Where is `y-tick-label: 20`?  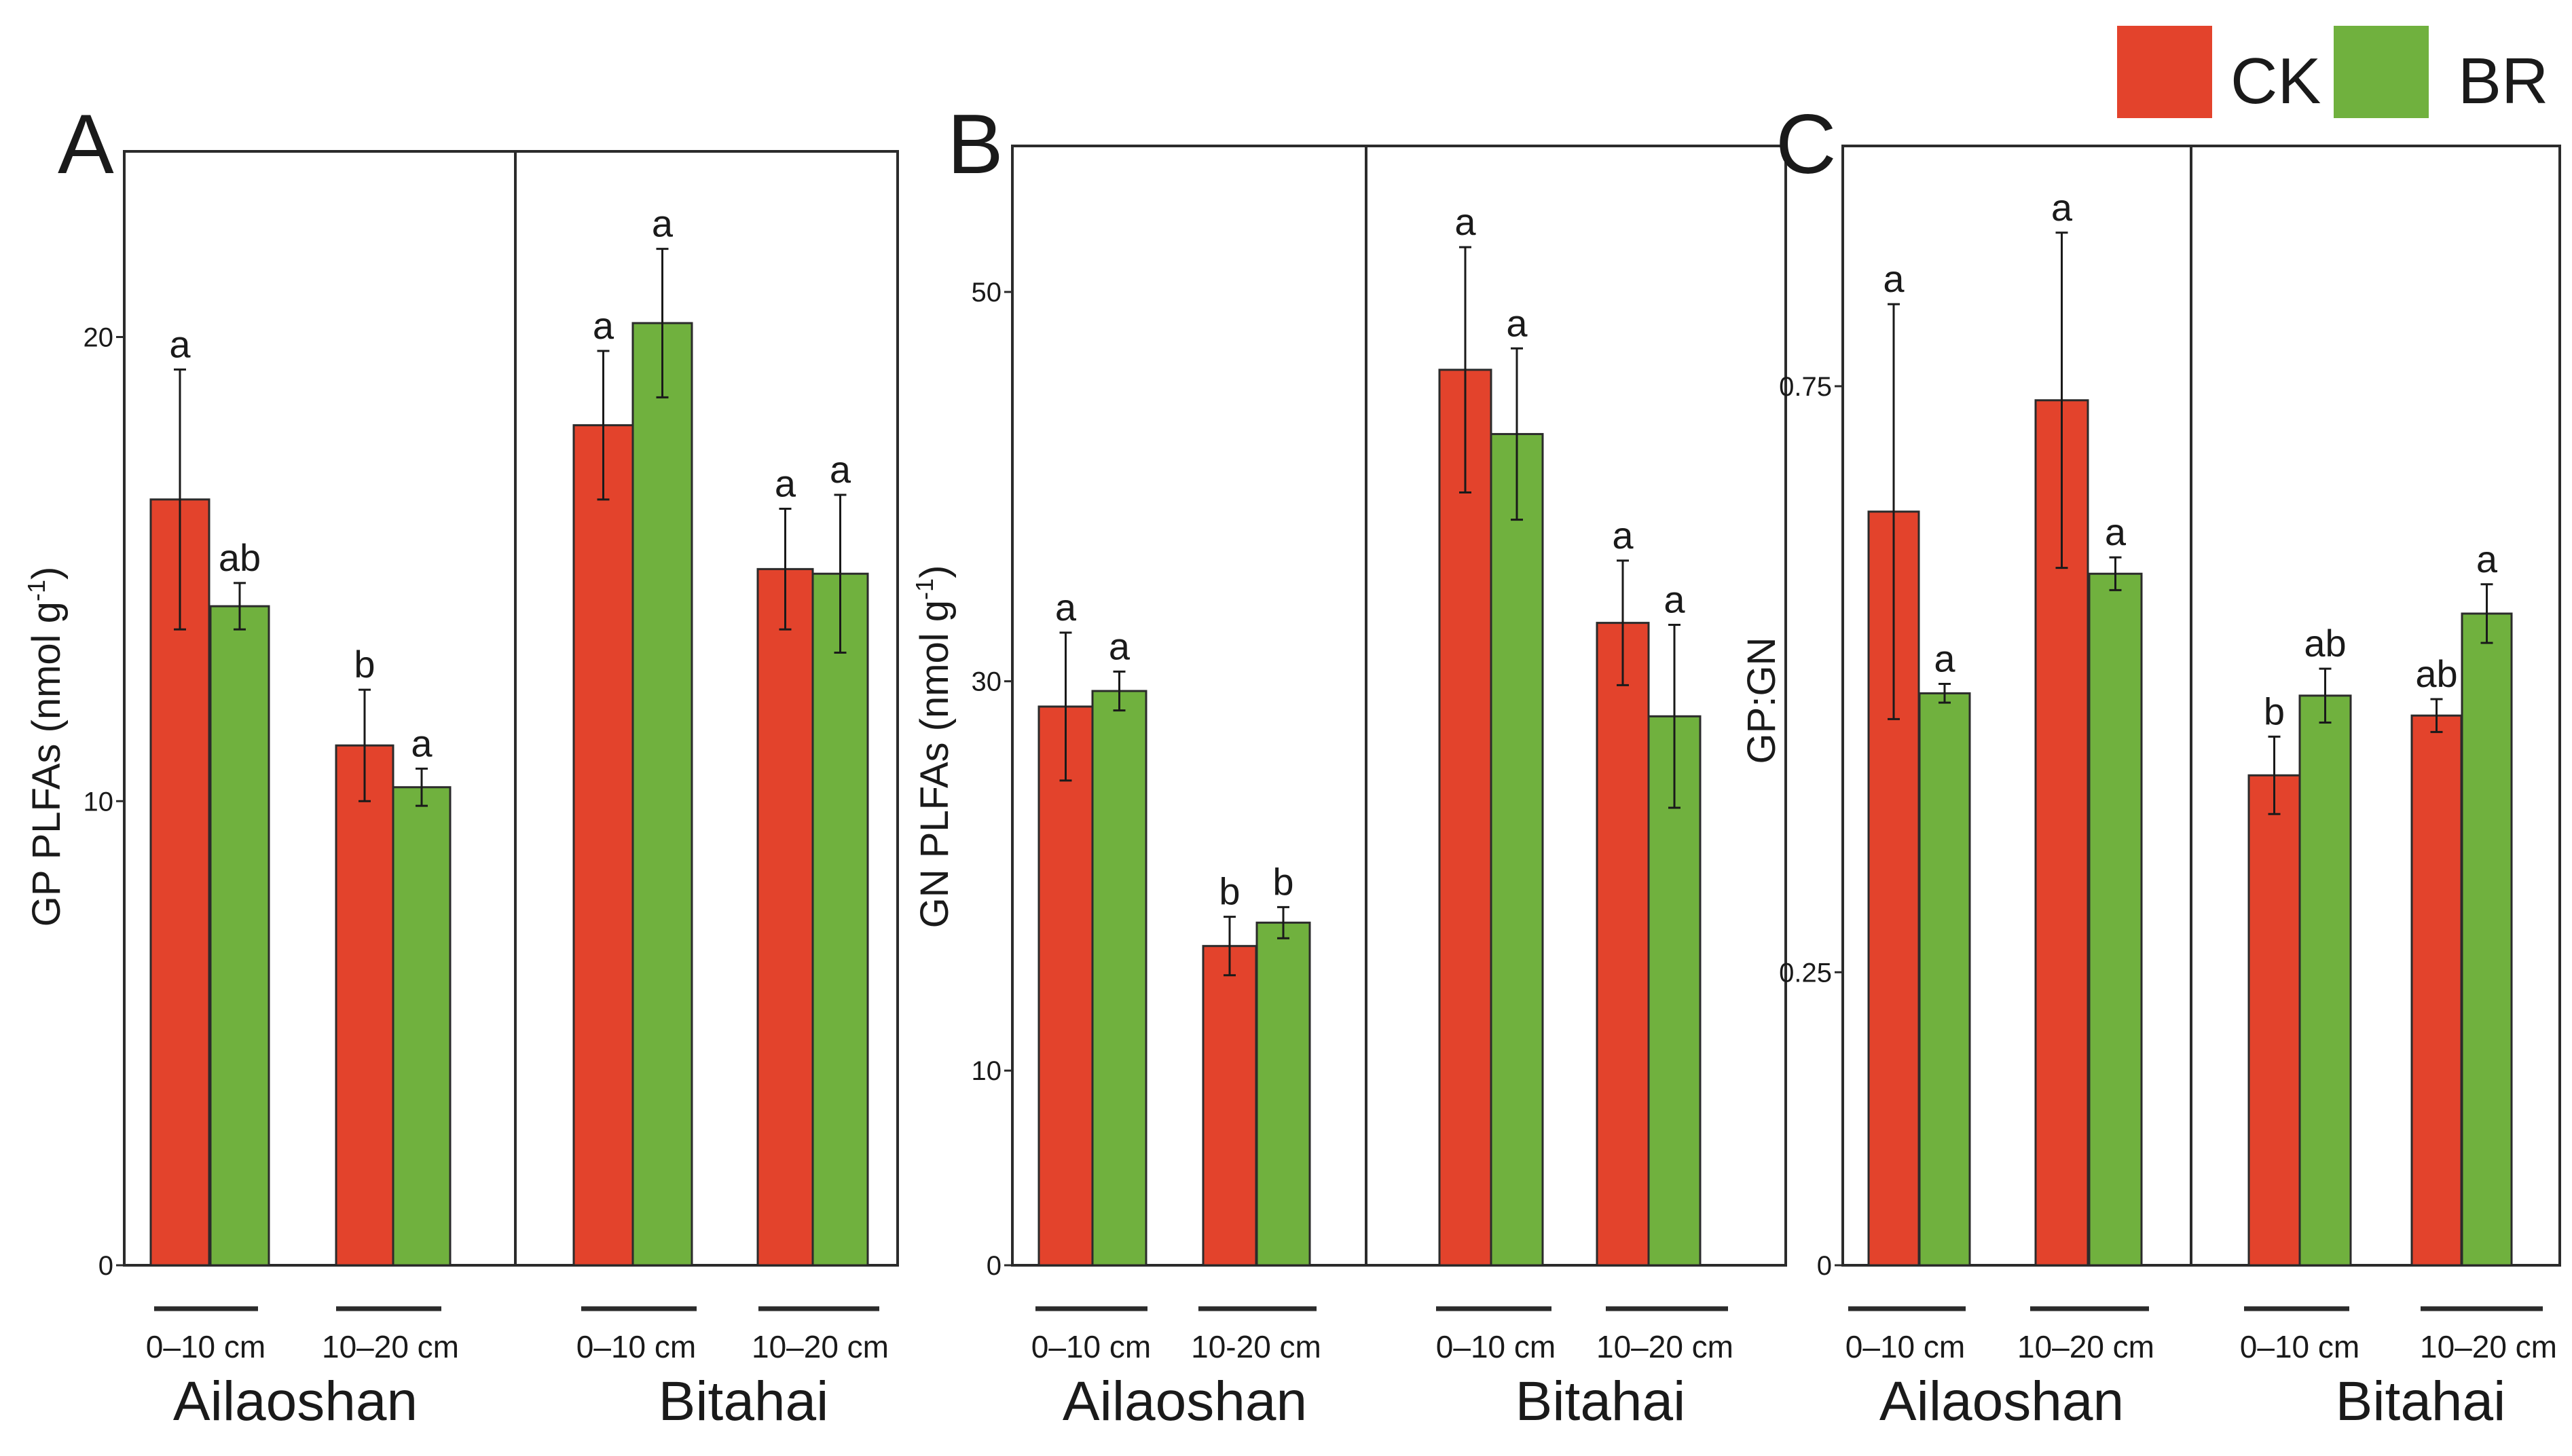
y-tick-label: 20 is located at coordinates (99, 338).